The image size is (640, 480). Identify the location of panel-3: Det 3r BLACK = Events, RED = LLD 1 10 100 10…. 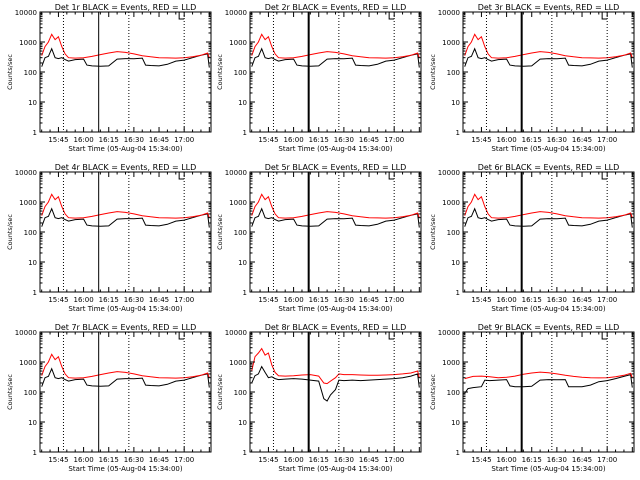
(532, 78).